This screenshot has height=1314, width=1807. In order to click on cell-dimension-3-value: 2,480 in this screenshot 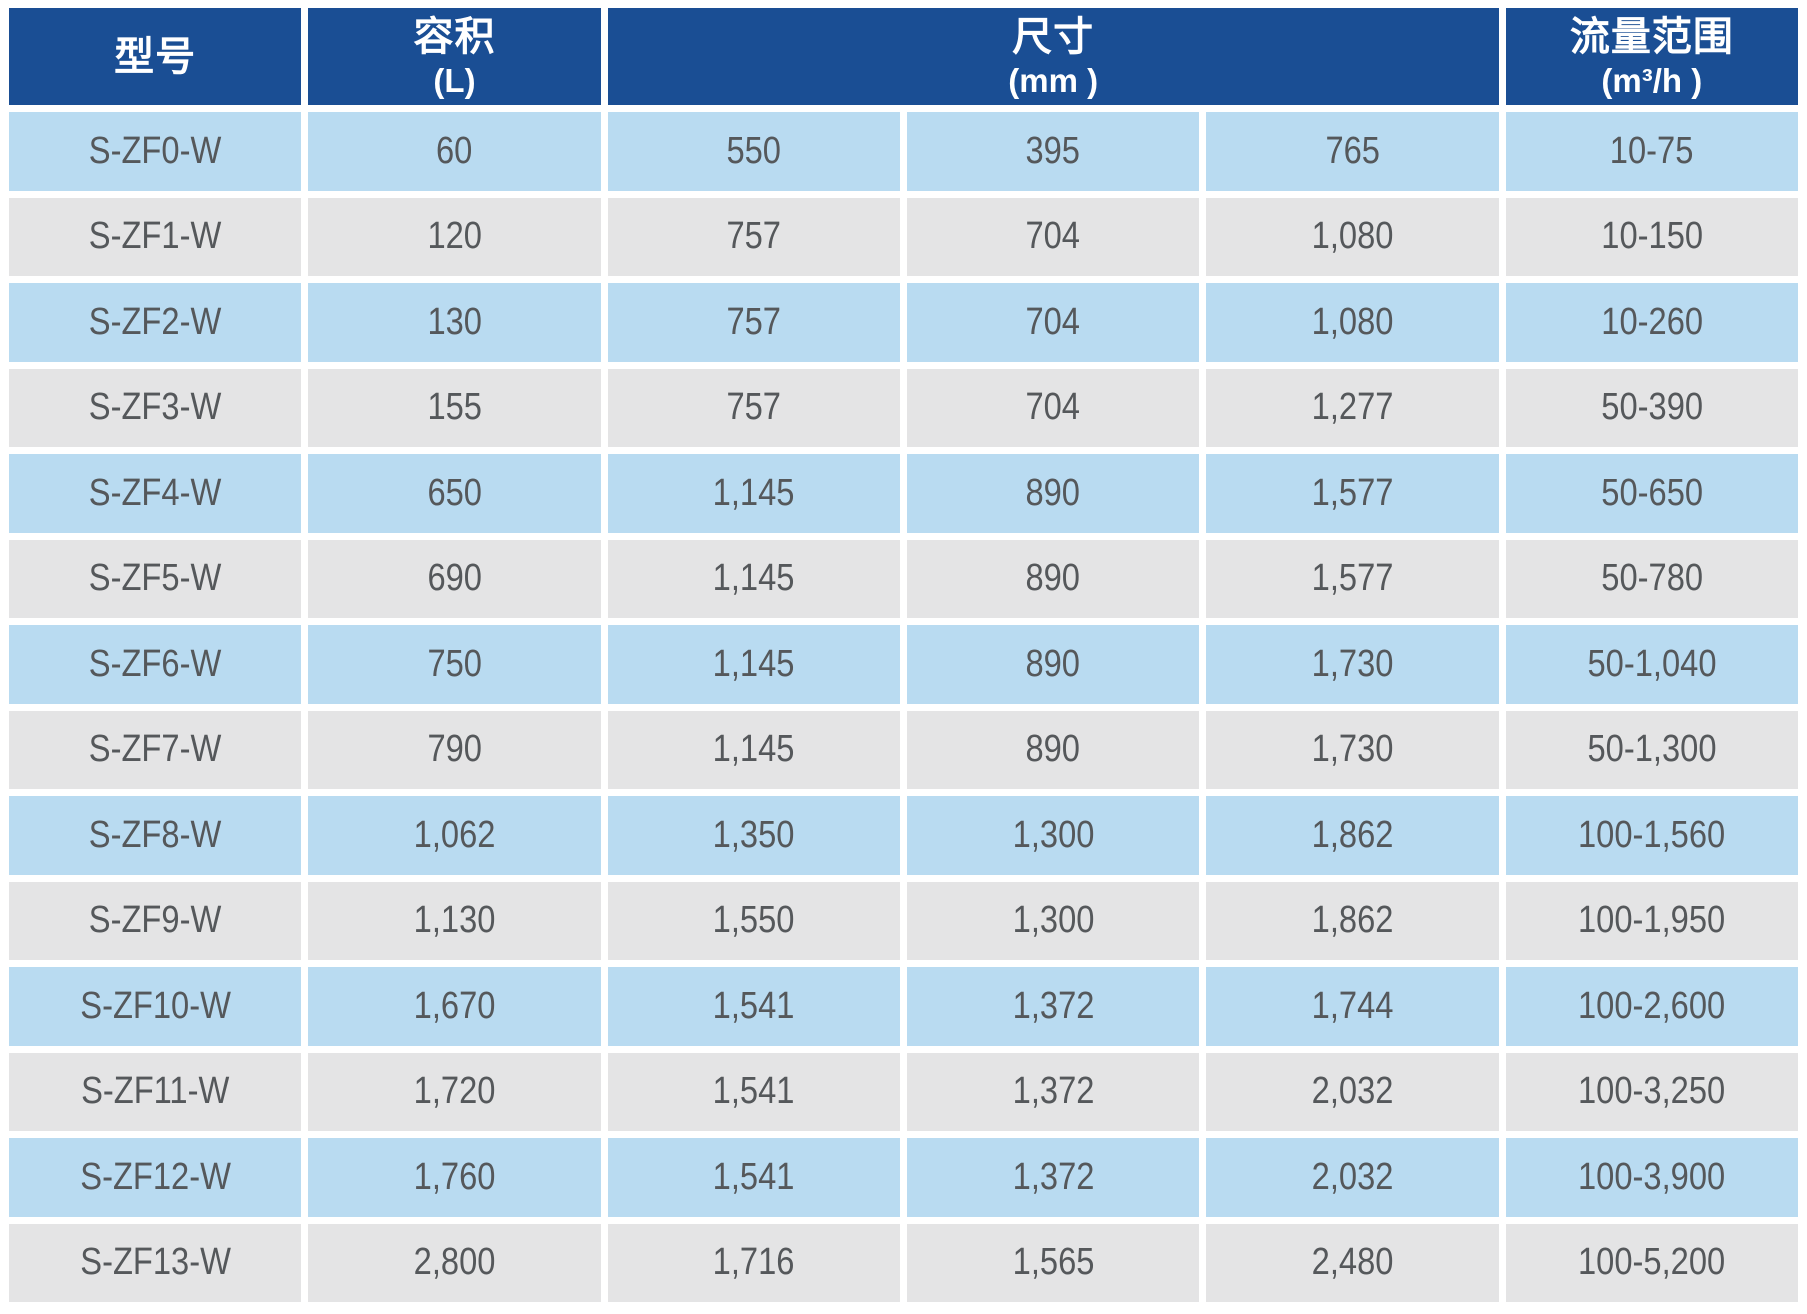, I will do `click(1352, 1262)`.